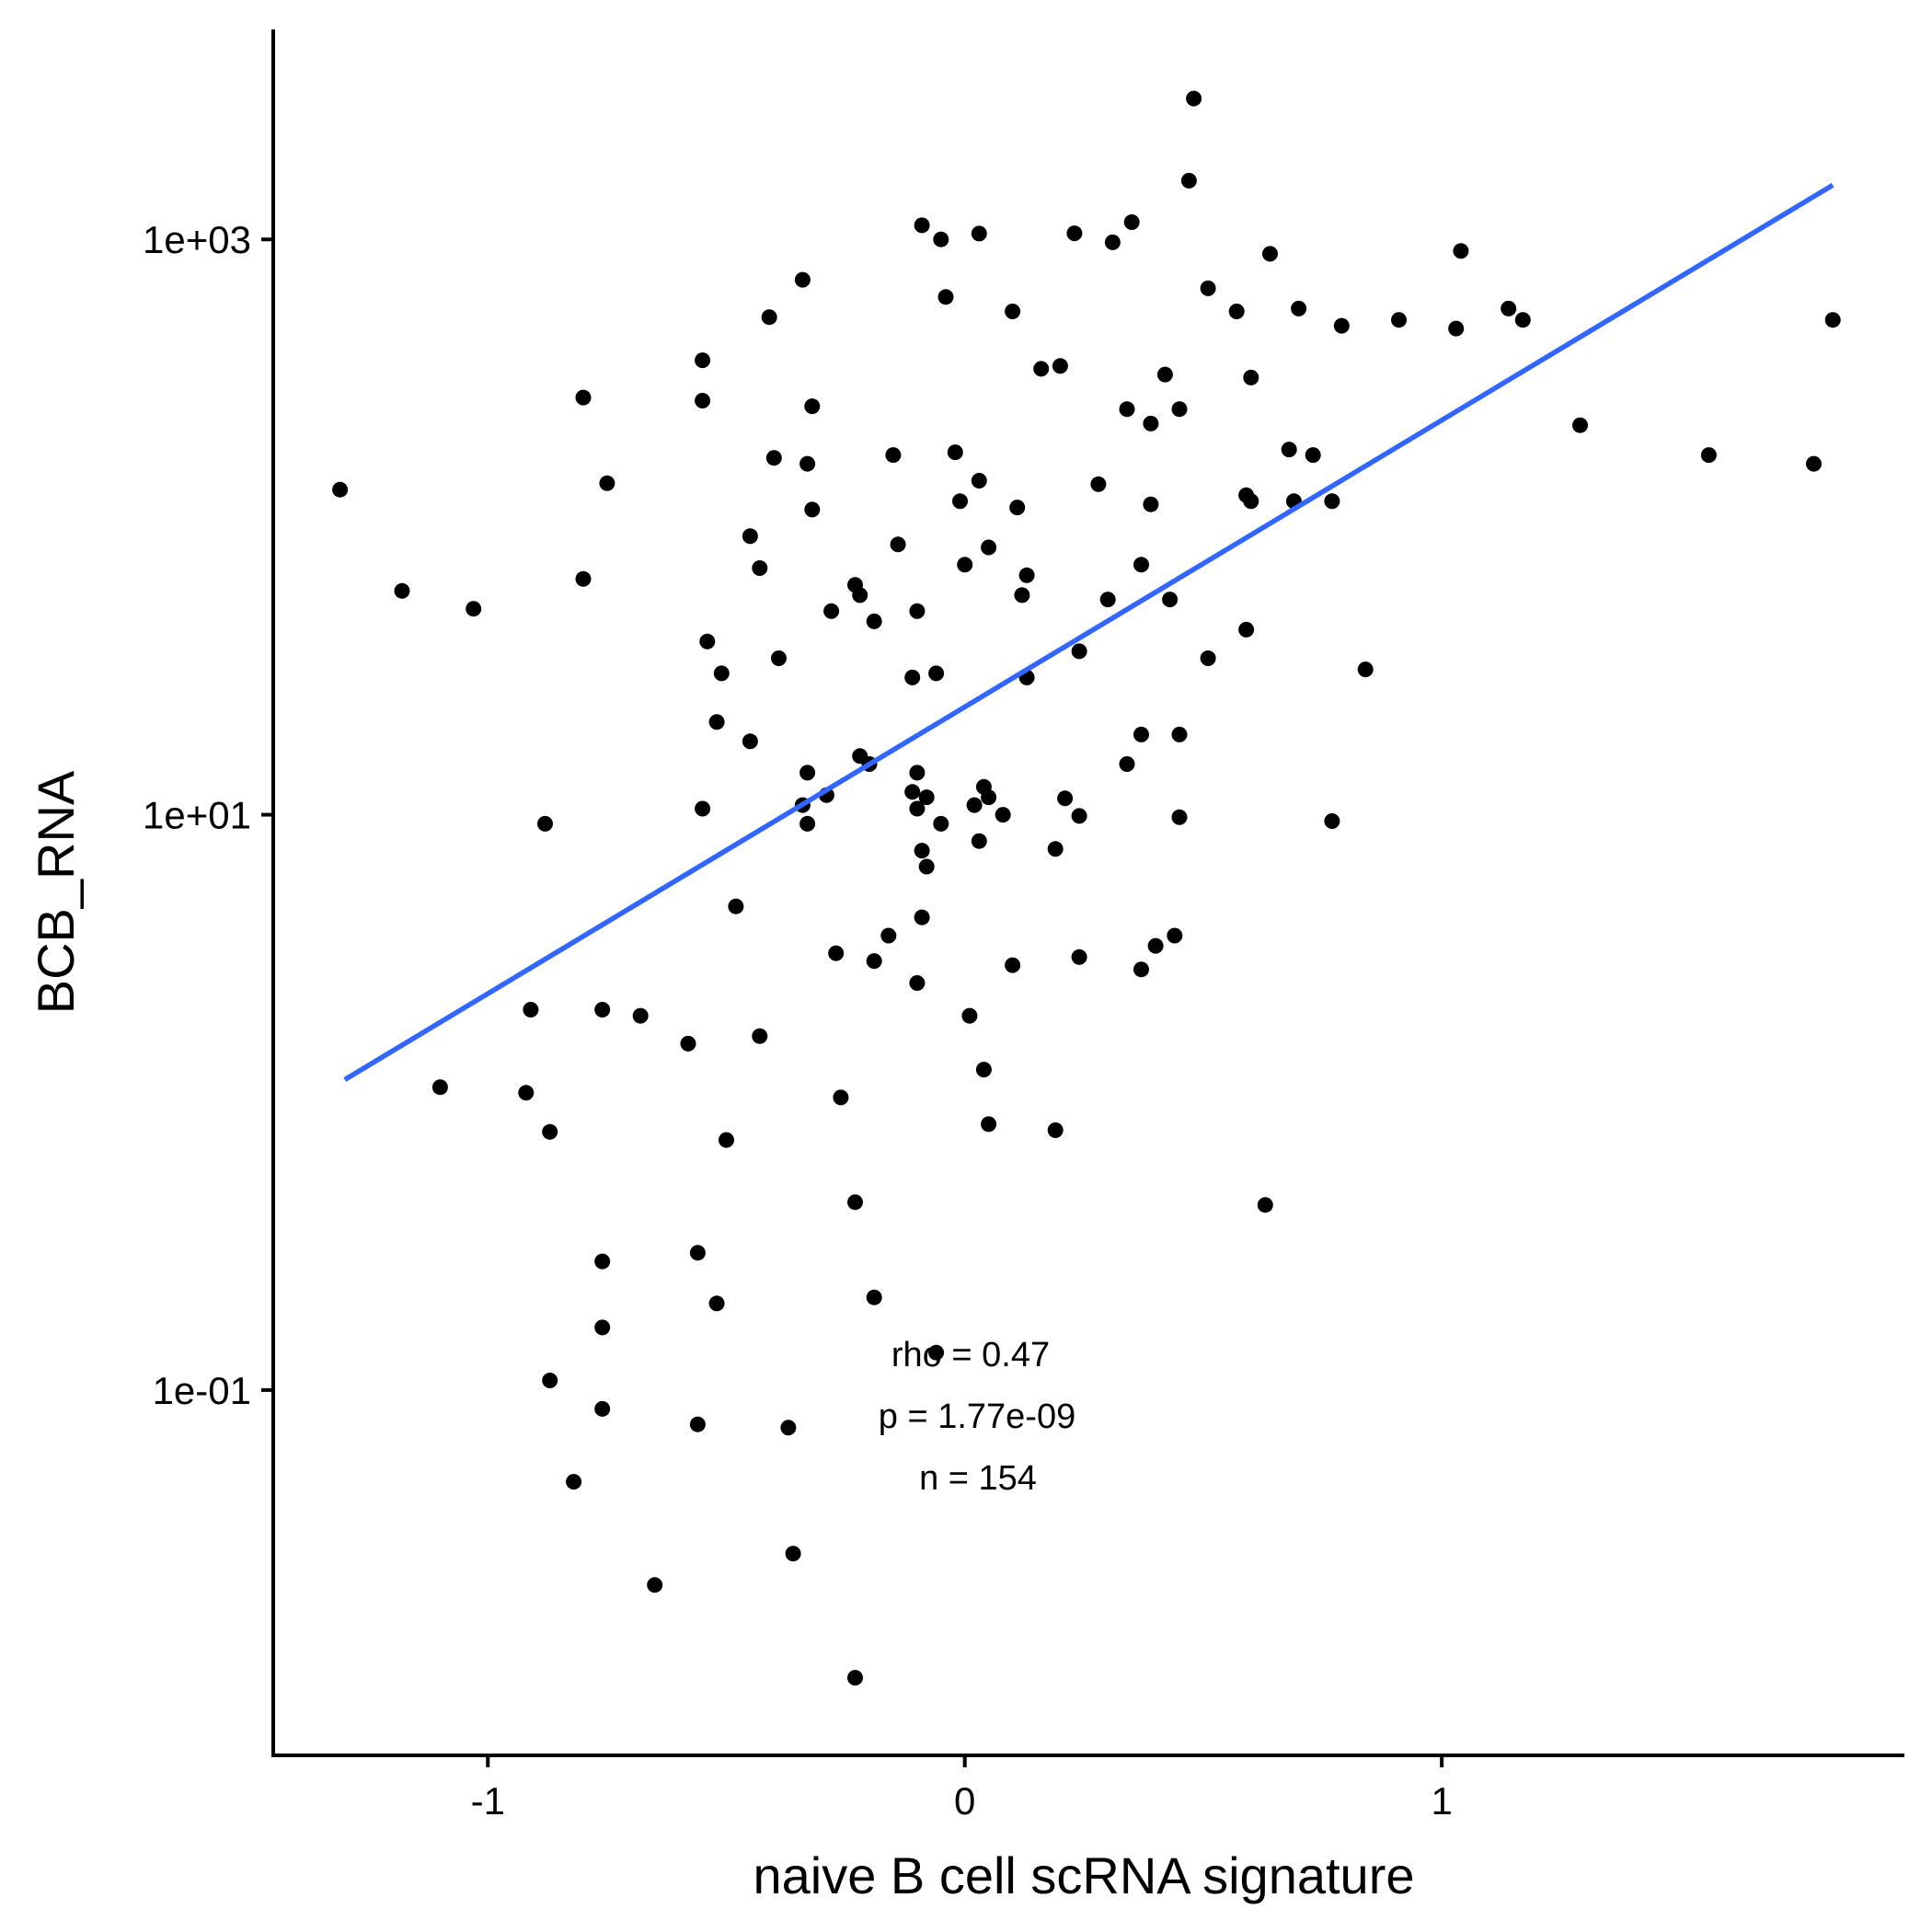  What do you see at coordinates (202, 1390) in the screenshot?
I see `y-tick-label: 1e-01` at bounding box center [202, 1390].